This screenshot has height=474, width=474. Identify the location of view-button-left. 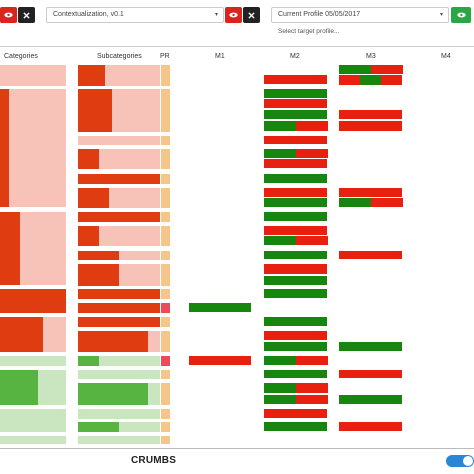
(8, 15).